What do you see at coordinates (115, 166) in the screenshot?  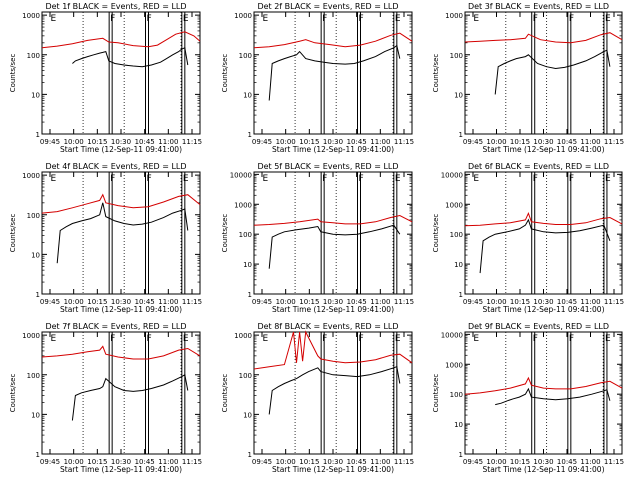 I see `panel-title: Det 4f BLACK = Events, RED = LLD` at bounding box center [115, 166].